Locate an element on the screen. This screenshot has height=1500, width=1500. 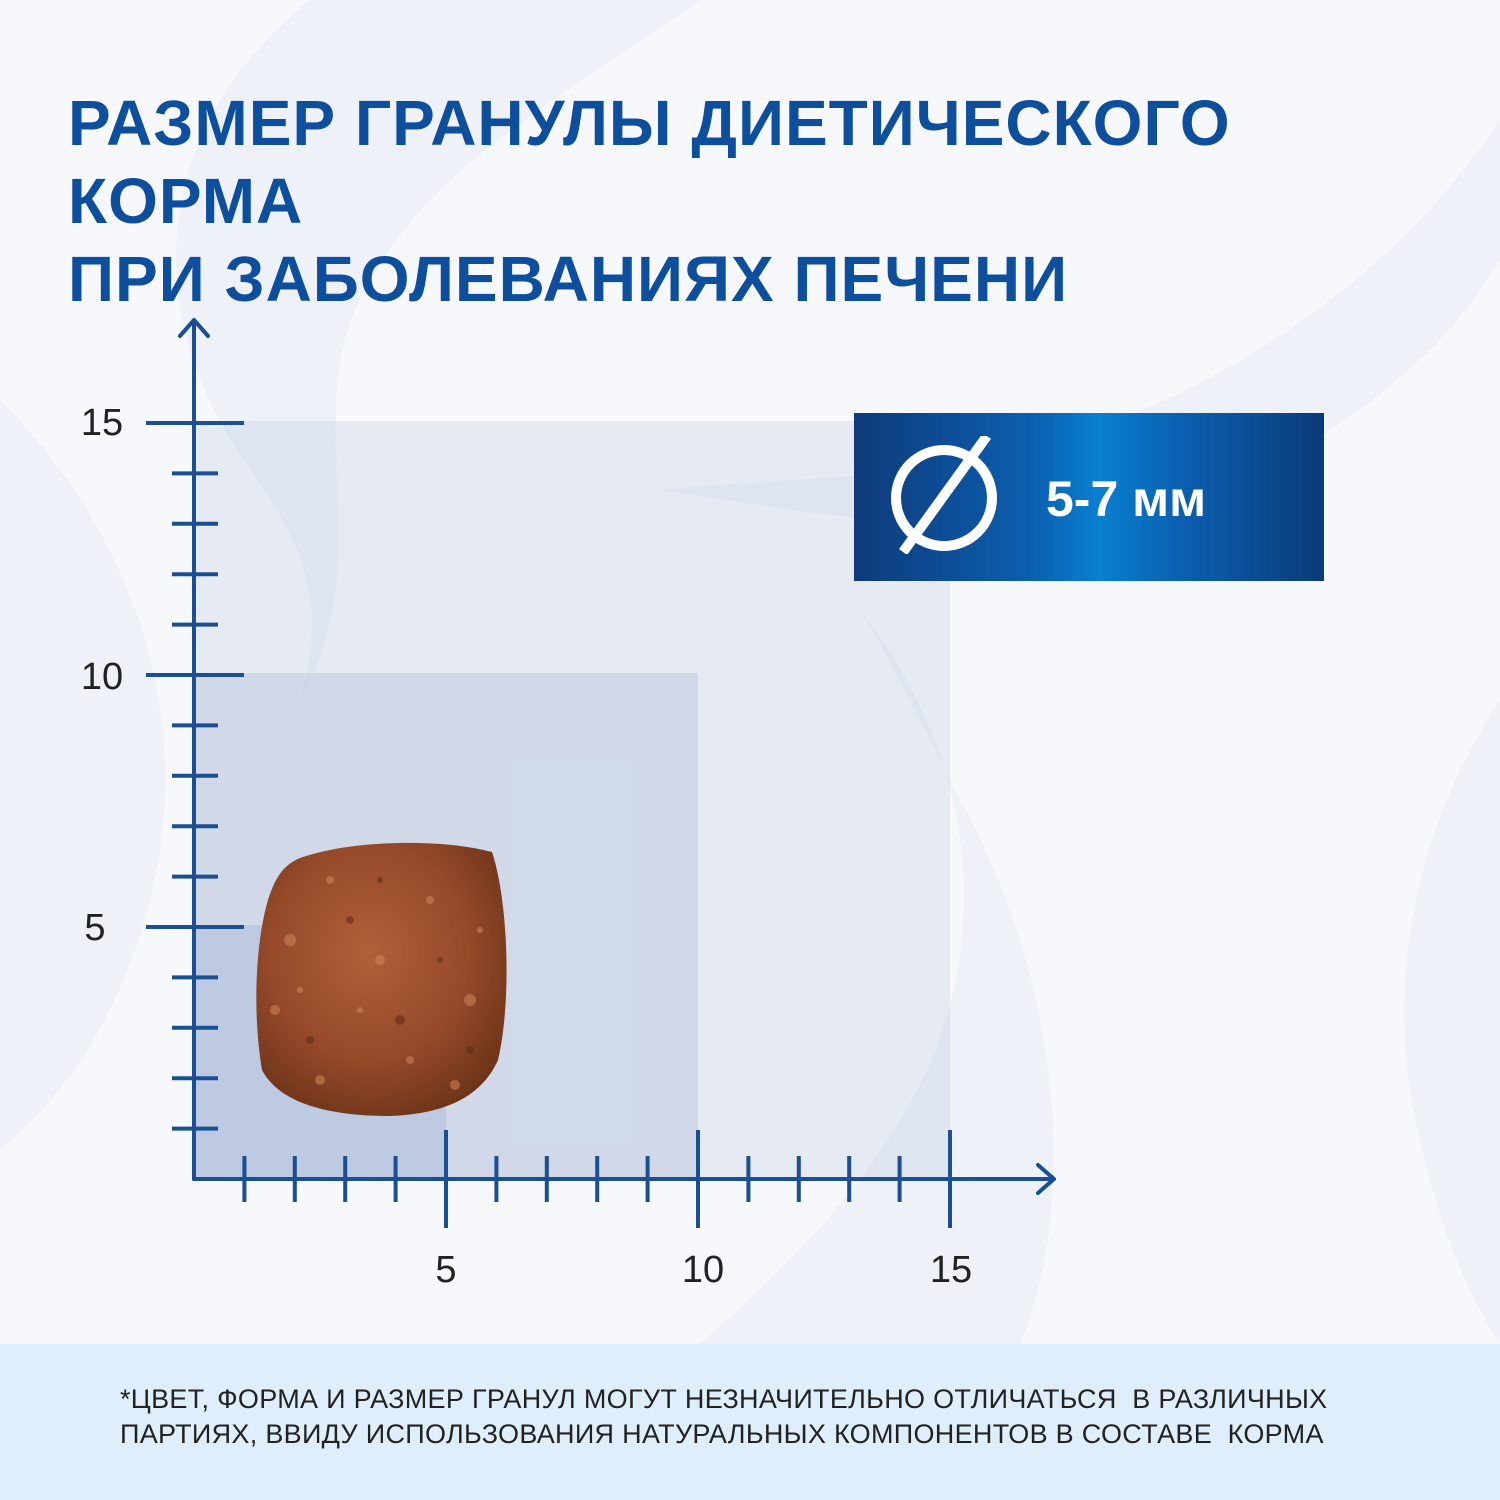
y-tick-label-5: 5 is located at coordinates (94, 928).